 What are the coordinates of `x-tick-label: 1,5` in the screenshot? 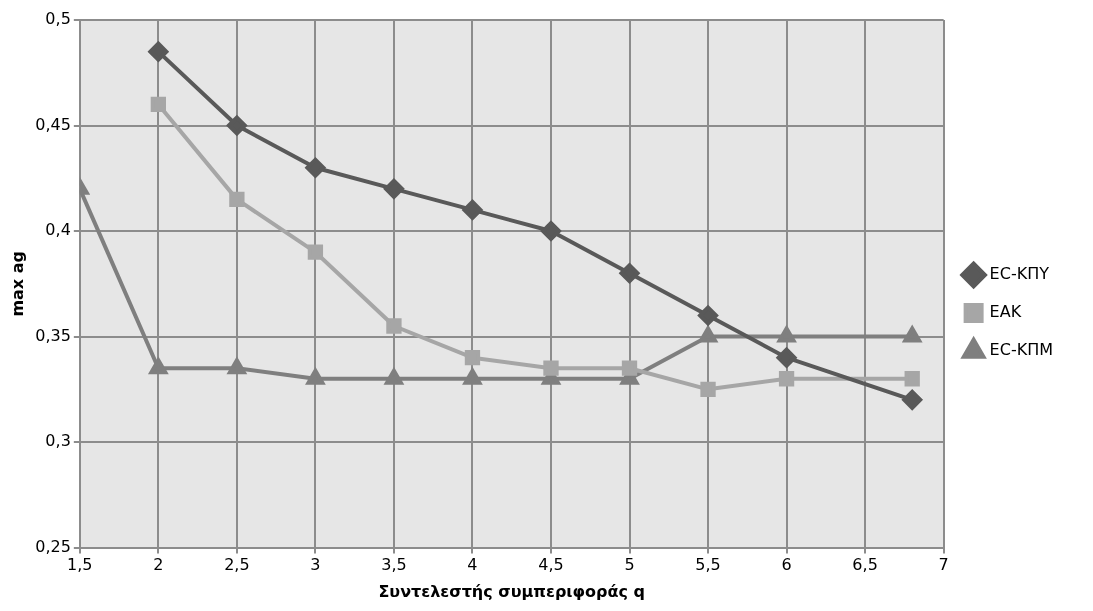 It's located at (80, 565).